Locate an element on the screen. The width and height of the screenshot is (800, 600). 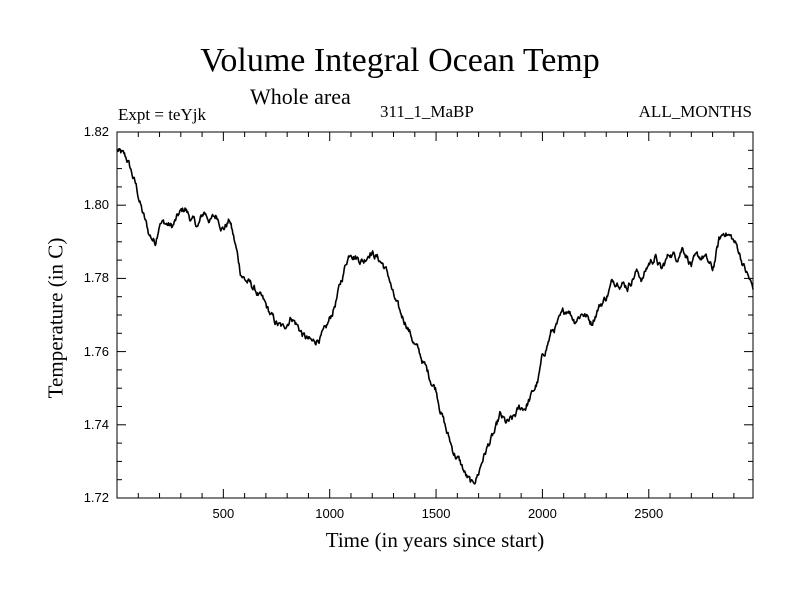
x-tick-label: 2500 is located at coordinates (649, 513).